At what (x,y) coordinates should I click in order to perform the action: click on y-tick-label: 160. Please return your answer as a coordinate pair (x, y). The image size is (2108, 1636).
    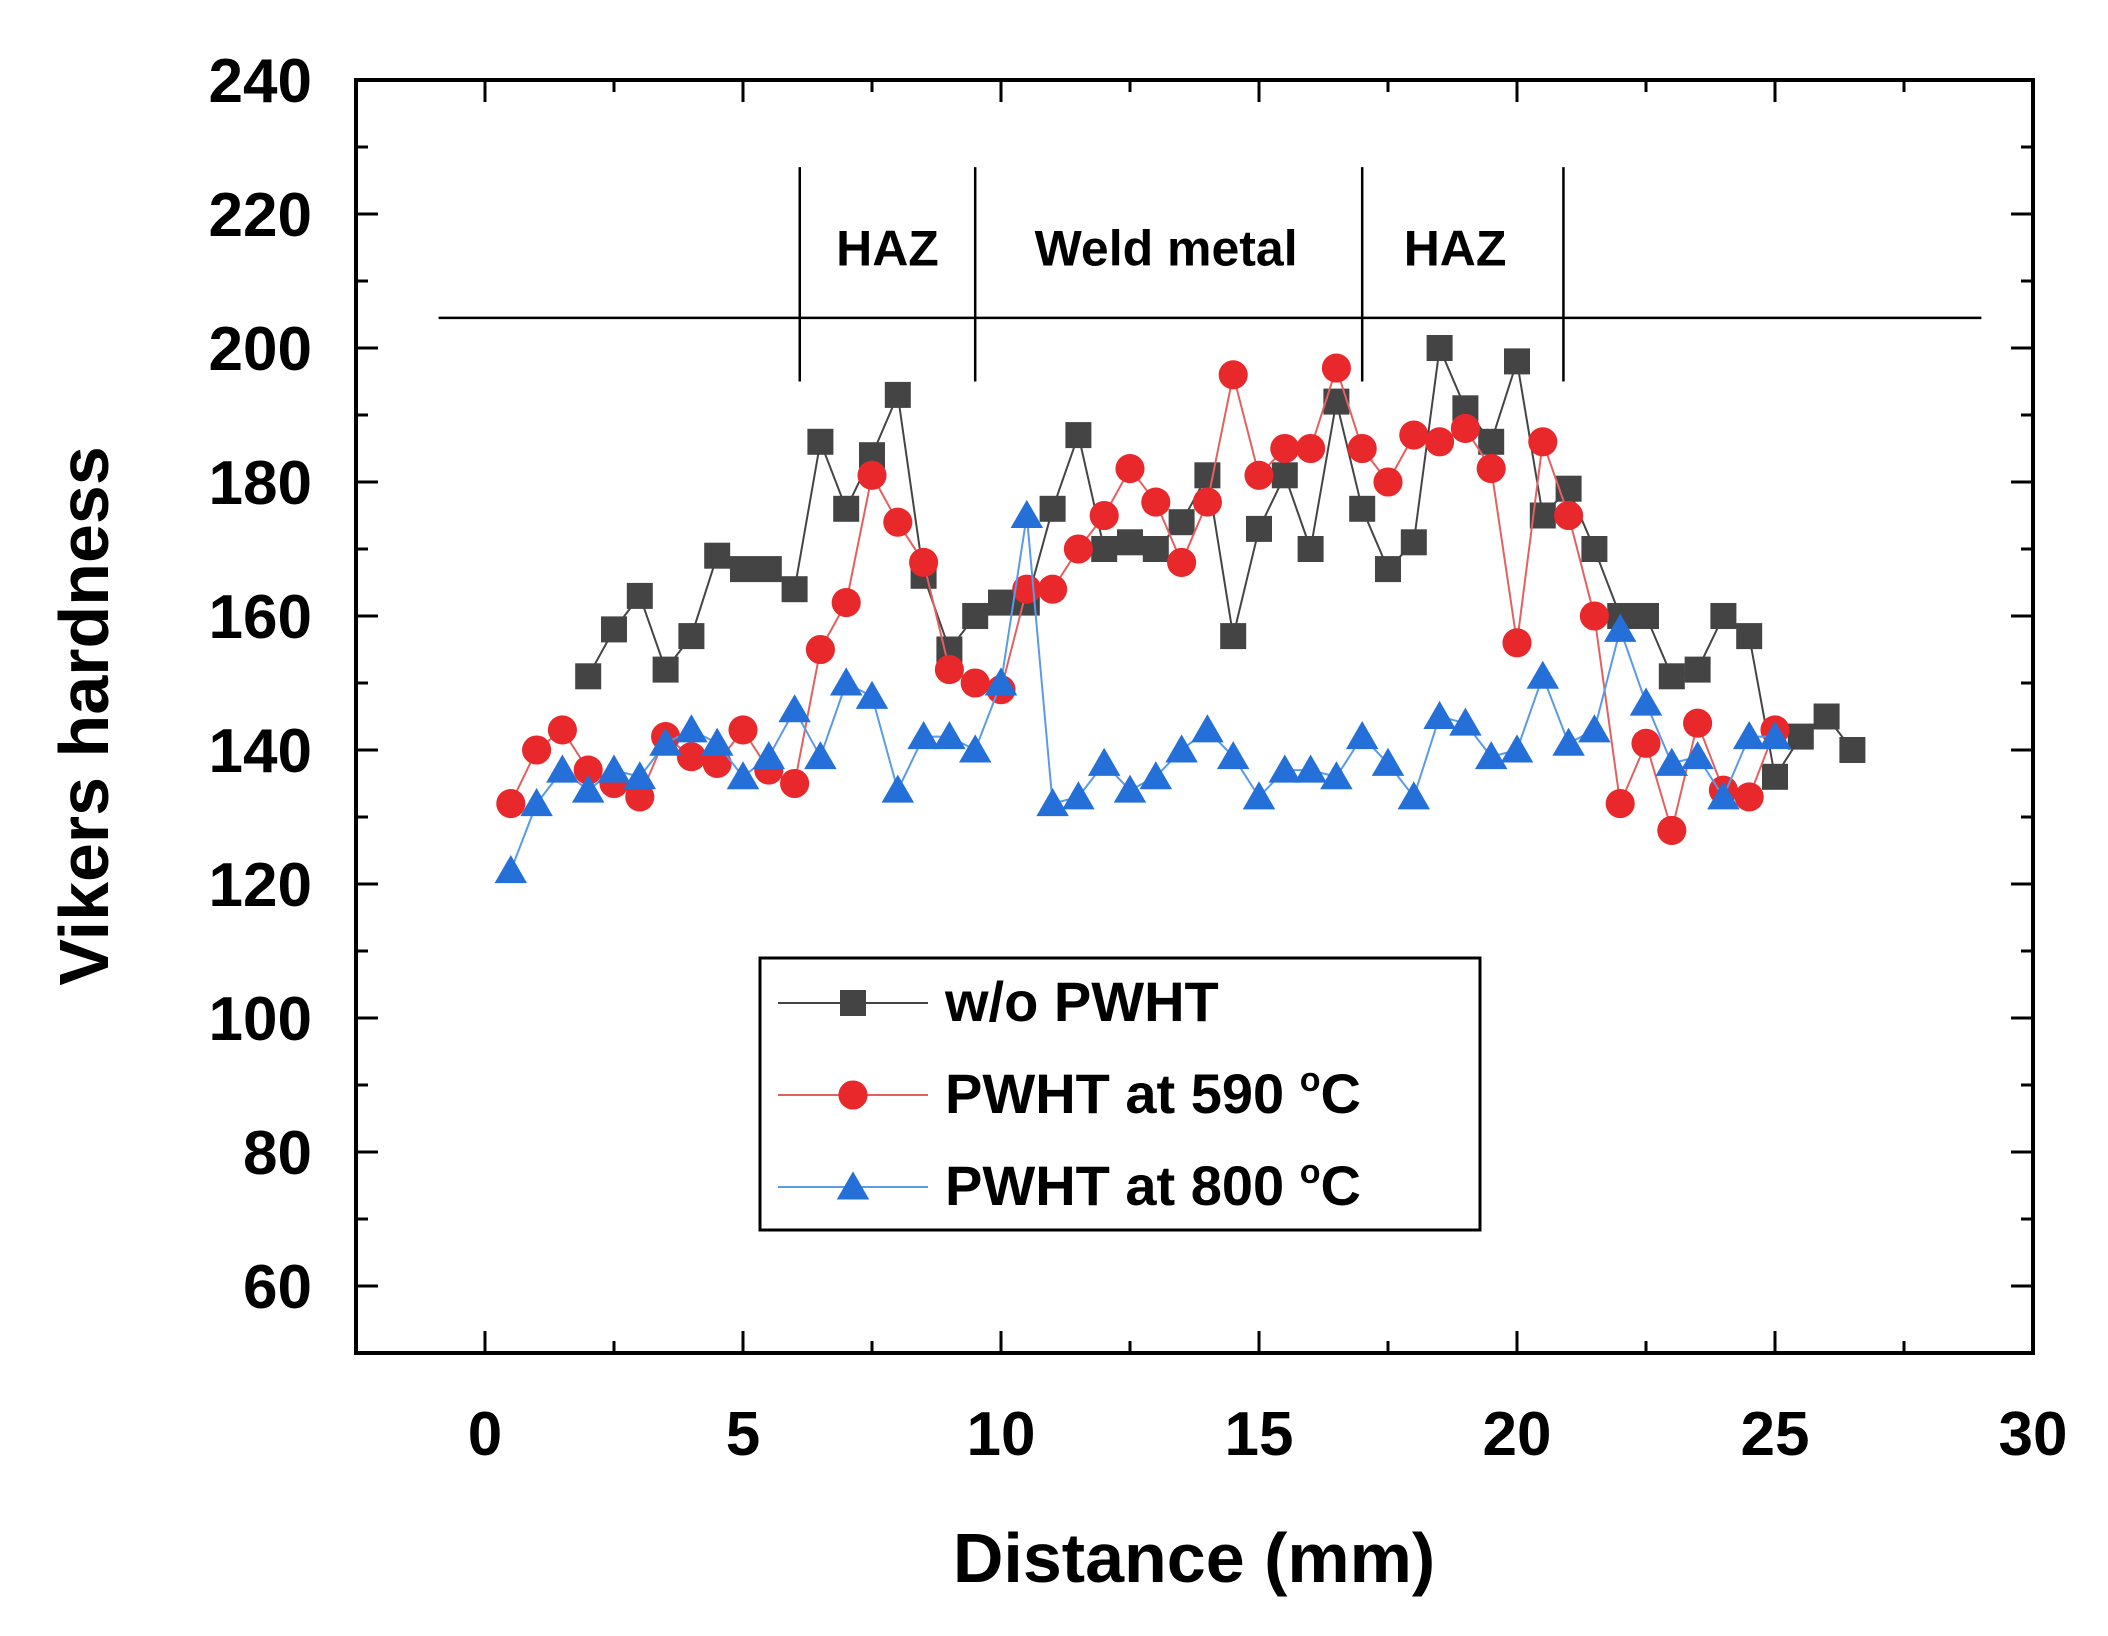
    Looking at the image, I should click on (260, 617).